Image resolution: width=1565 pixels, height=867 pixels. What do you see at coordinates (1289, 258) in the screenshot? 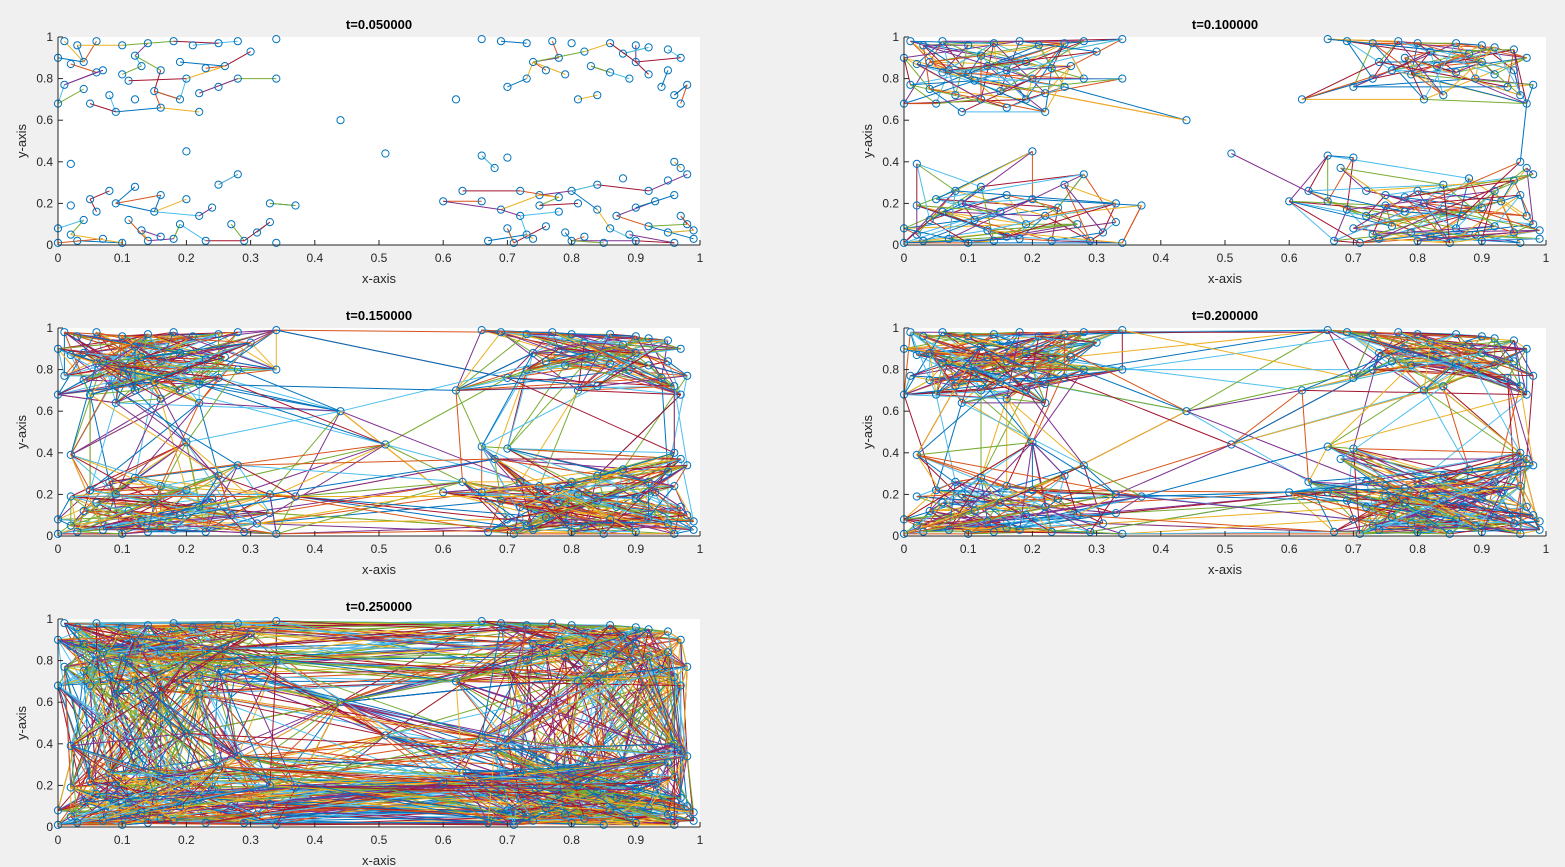
I see `x-tick-label: 0.6` at bounding box center [1289, 258].